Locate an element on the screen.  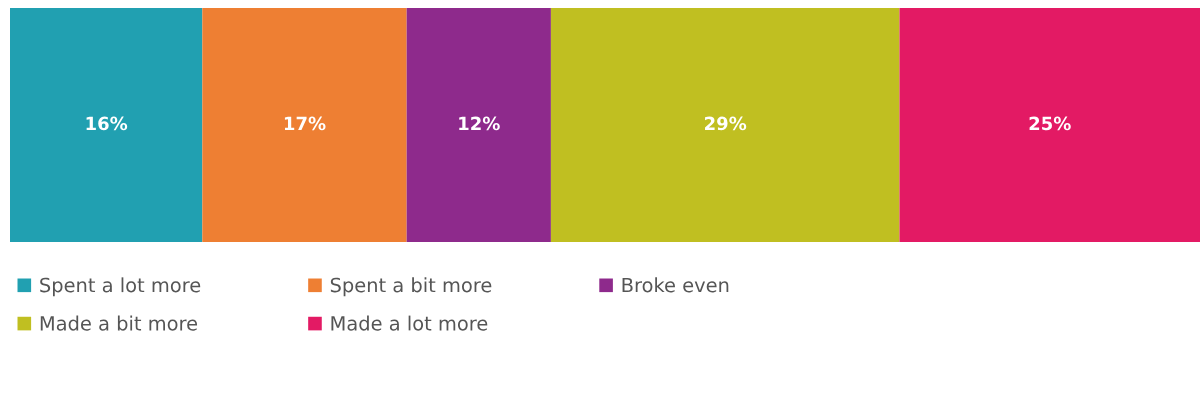
data-label: 29% is located at coordinates (726, 123).